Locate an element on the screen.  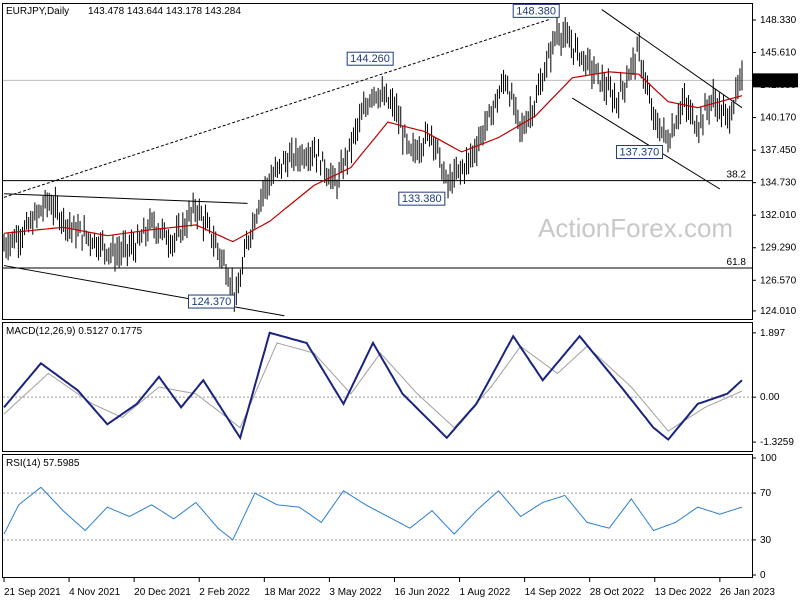
price-annotation-label: 124.370 is located at coordinates (212, 302).